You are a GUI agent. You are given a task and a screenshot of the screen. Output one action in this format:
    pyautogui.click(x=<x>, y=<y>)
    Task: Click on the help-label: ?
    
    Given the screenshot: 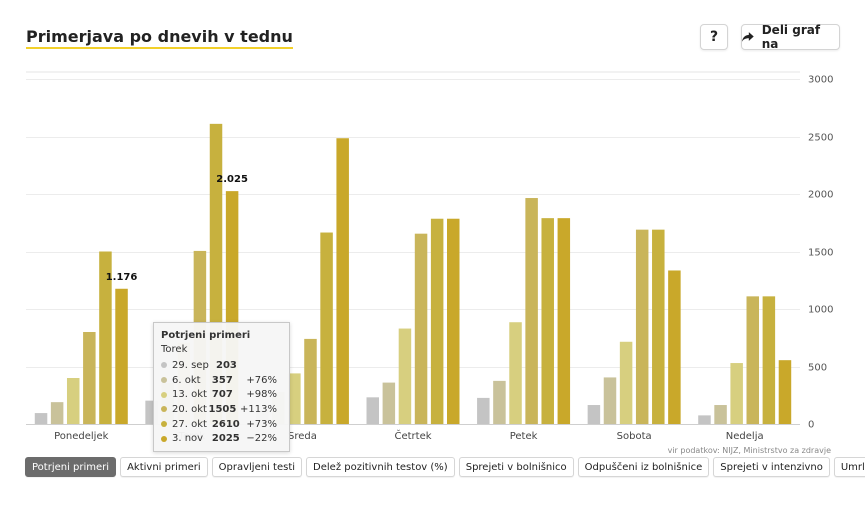 What is the action you would take?
    pyautogui.click(x=714, y=37)
    